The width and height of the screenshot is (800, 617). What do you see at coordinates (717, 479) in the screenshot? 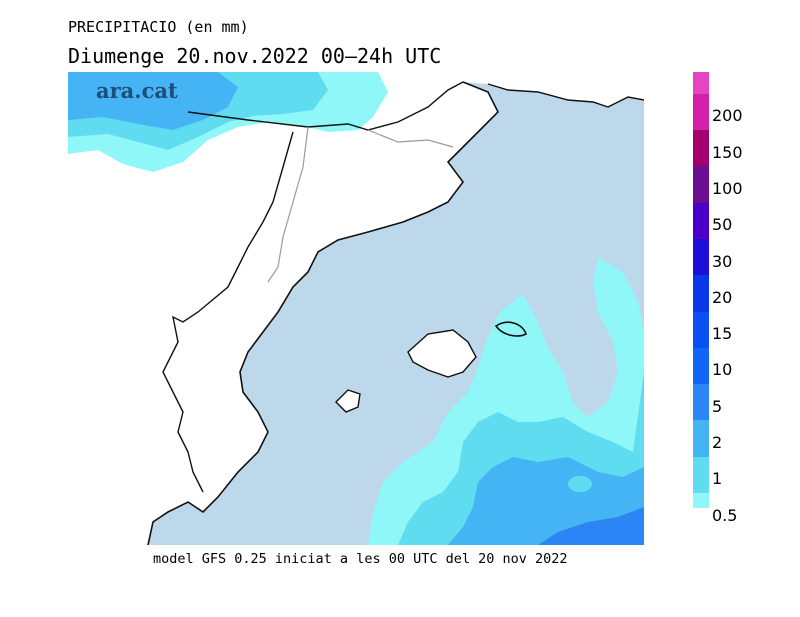
I see `legend-tick-label: 1` at bounding box center [717, 479].